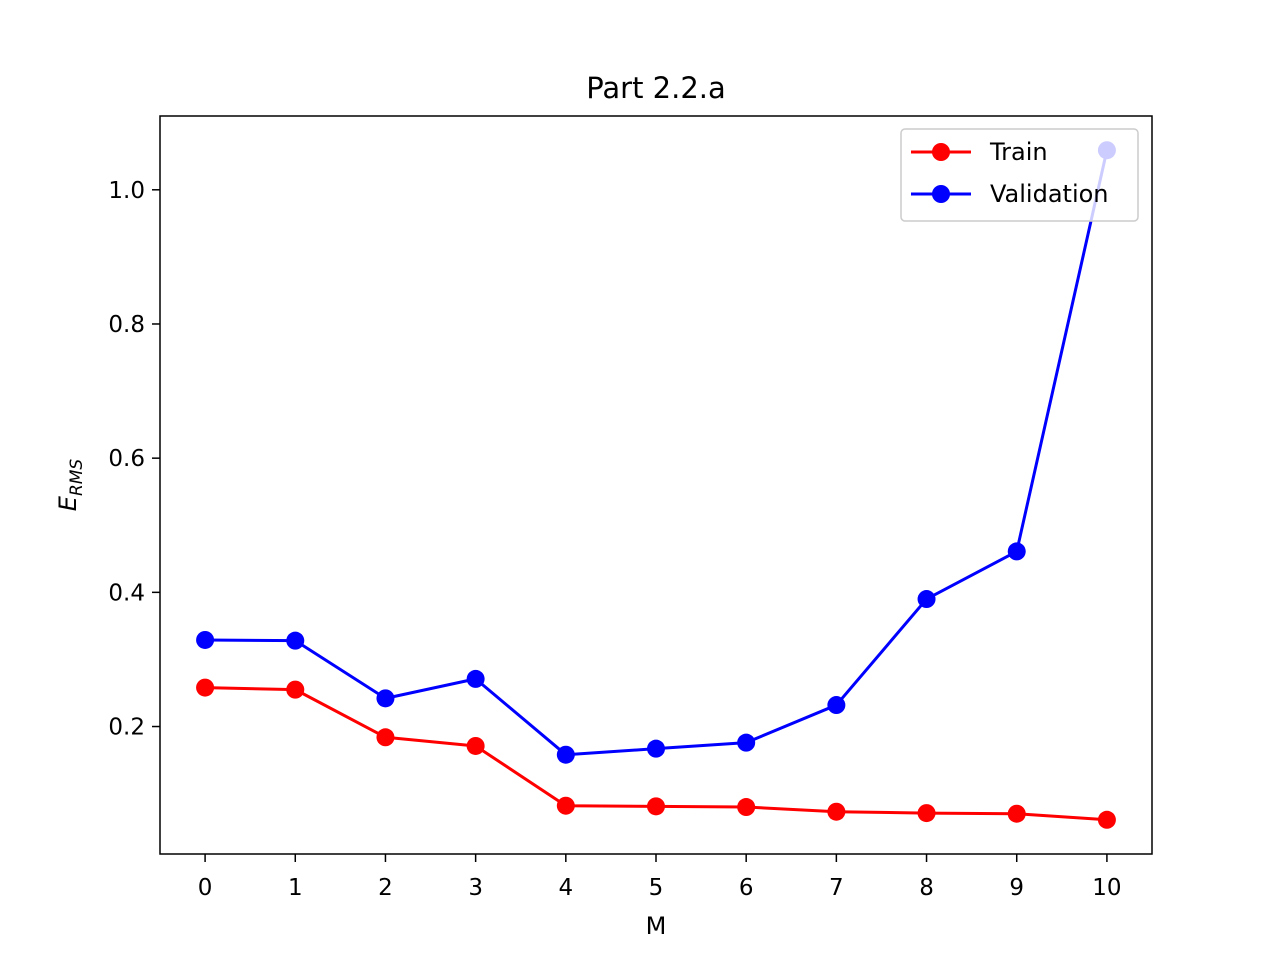 The height and width of the screenshot is (960, 1280). What do you see at coordinates (77, 477) in the screenshot?
I see `y-axis-label-sub: RMS` at bounding box center [77, 477].